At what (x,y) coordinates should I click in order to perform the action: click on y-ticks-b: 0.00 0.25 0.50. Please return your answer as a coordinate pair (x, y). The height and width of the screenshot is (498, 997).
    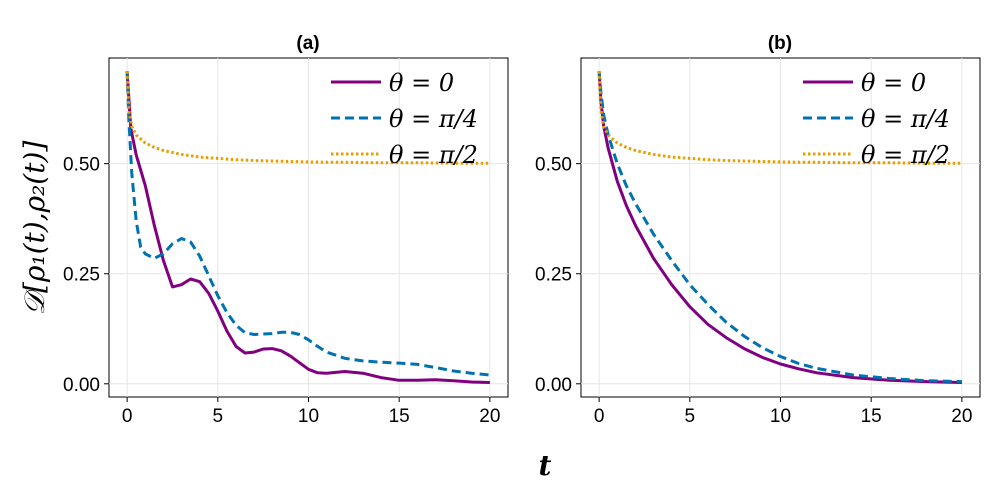
    Looking at the image, I should click on (558, 275).